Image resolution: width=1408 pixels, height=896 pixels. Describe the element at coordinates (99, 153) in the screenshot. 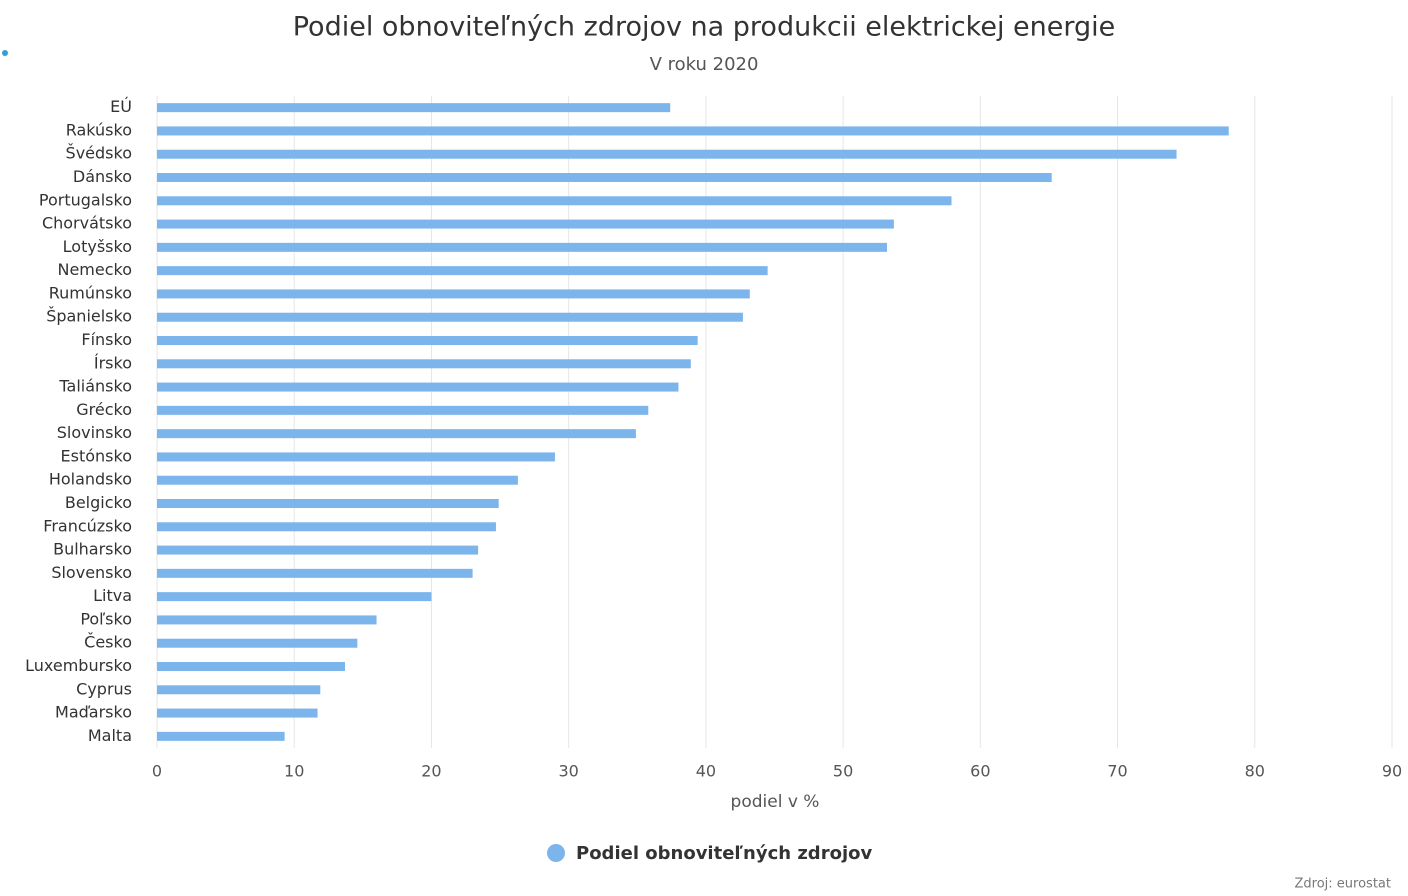

I see `y-tick-label: Švédsko` at that location.